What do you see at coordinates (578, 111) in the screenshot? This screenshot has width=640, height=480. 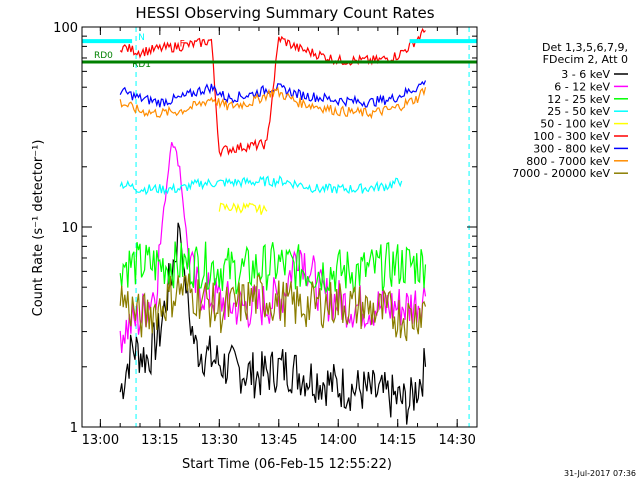 I see `legend-label-4: 25 - 50 keV` at bounding box center [578, 111].